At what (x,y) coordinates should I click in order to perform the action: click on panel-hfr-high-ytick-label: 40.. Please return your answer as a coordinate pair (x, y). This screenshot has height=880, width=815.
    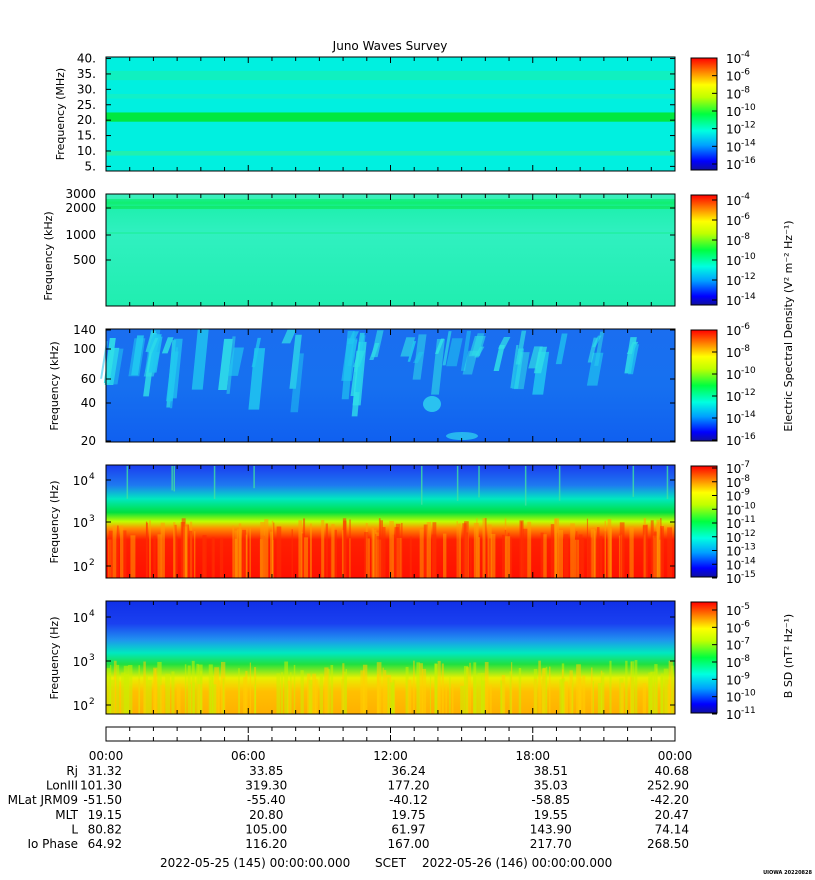
    Looking at the image, I should click on (86, 59).